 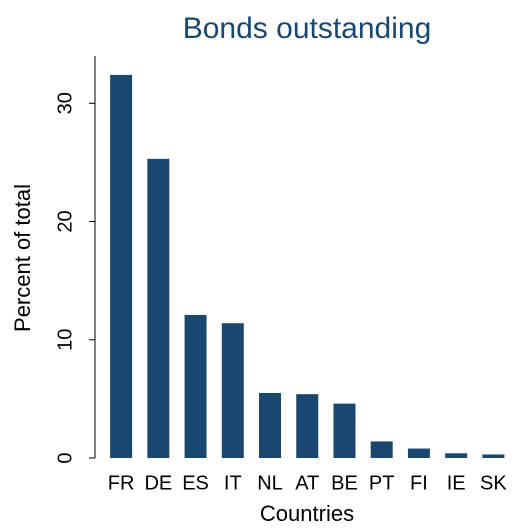 What do you see at coordinates (233, 483) in the screenshot?
I see `x-tick-label: IT` at bounding box center [233, 483].